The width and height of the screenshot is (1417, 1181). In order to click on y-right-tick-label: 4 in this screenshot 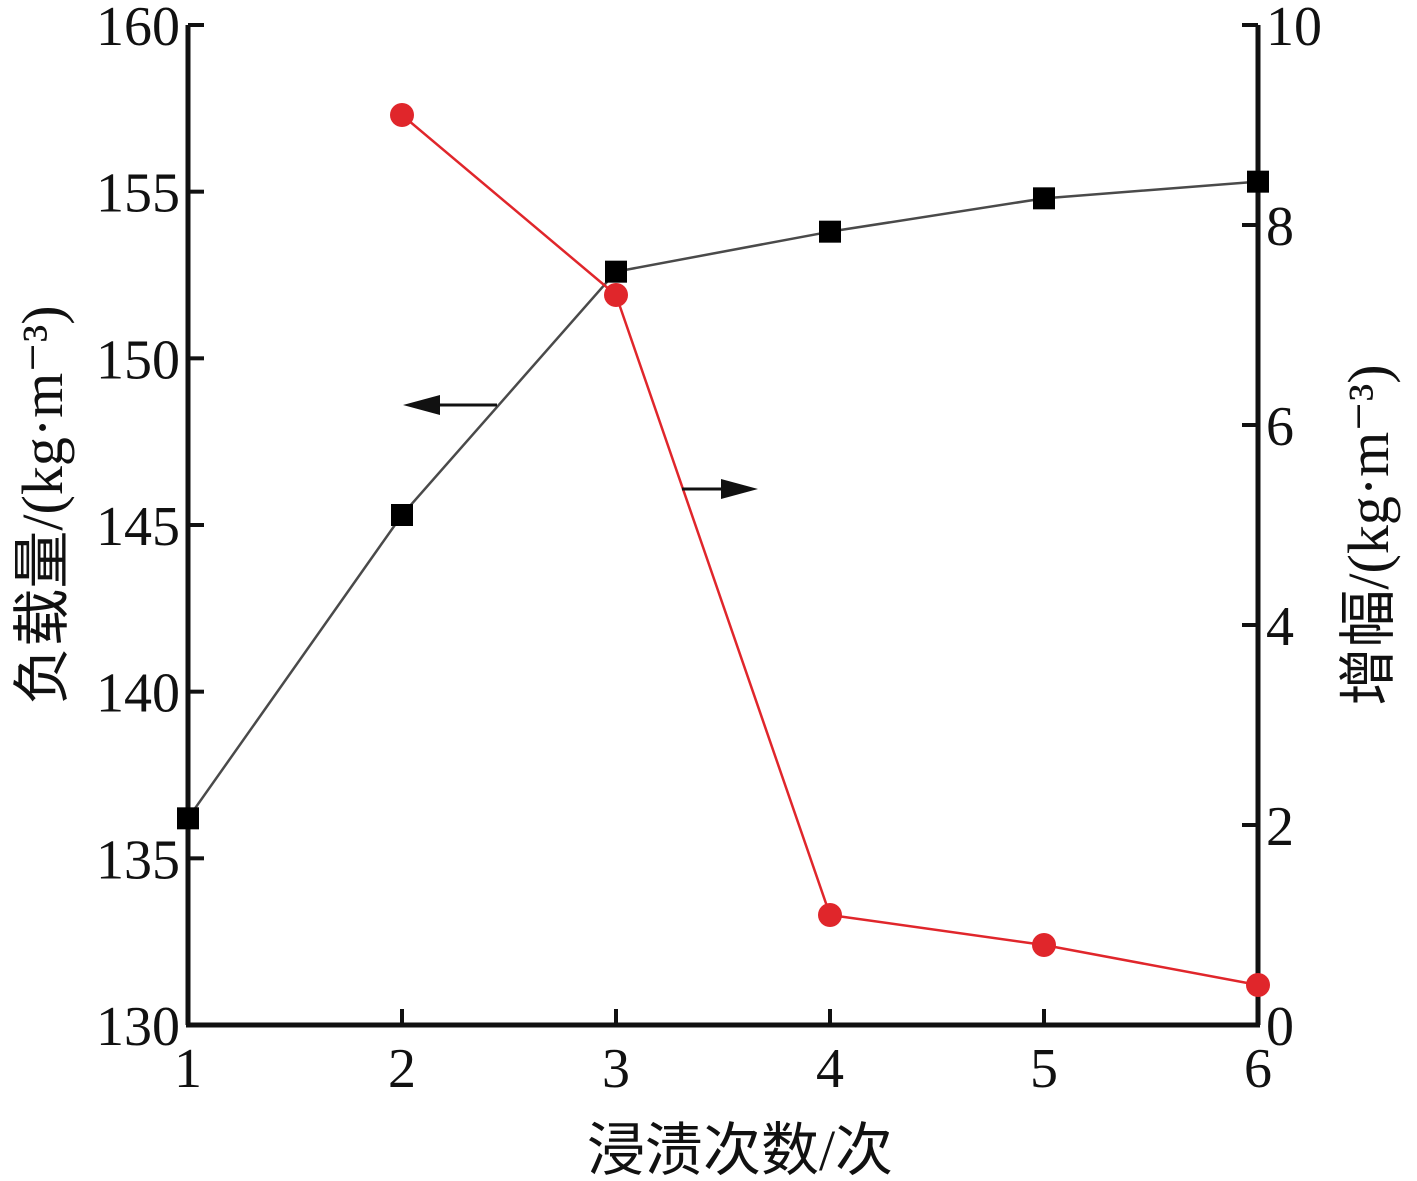, I will do `click(1280, 627)`.